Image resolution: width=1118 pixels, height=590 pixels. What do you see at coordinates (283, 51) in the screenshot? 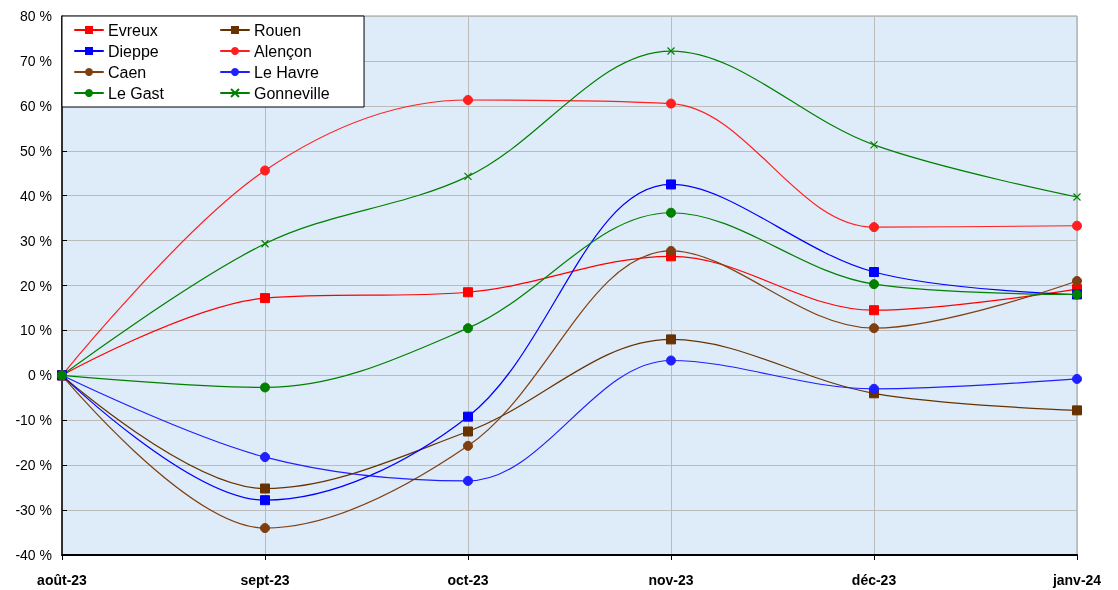
I see `legend-label: Alençon` at bounding box center [283, 51].